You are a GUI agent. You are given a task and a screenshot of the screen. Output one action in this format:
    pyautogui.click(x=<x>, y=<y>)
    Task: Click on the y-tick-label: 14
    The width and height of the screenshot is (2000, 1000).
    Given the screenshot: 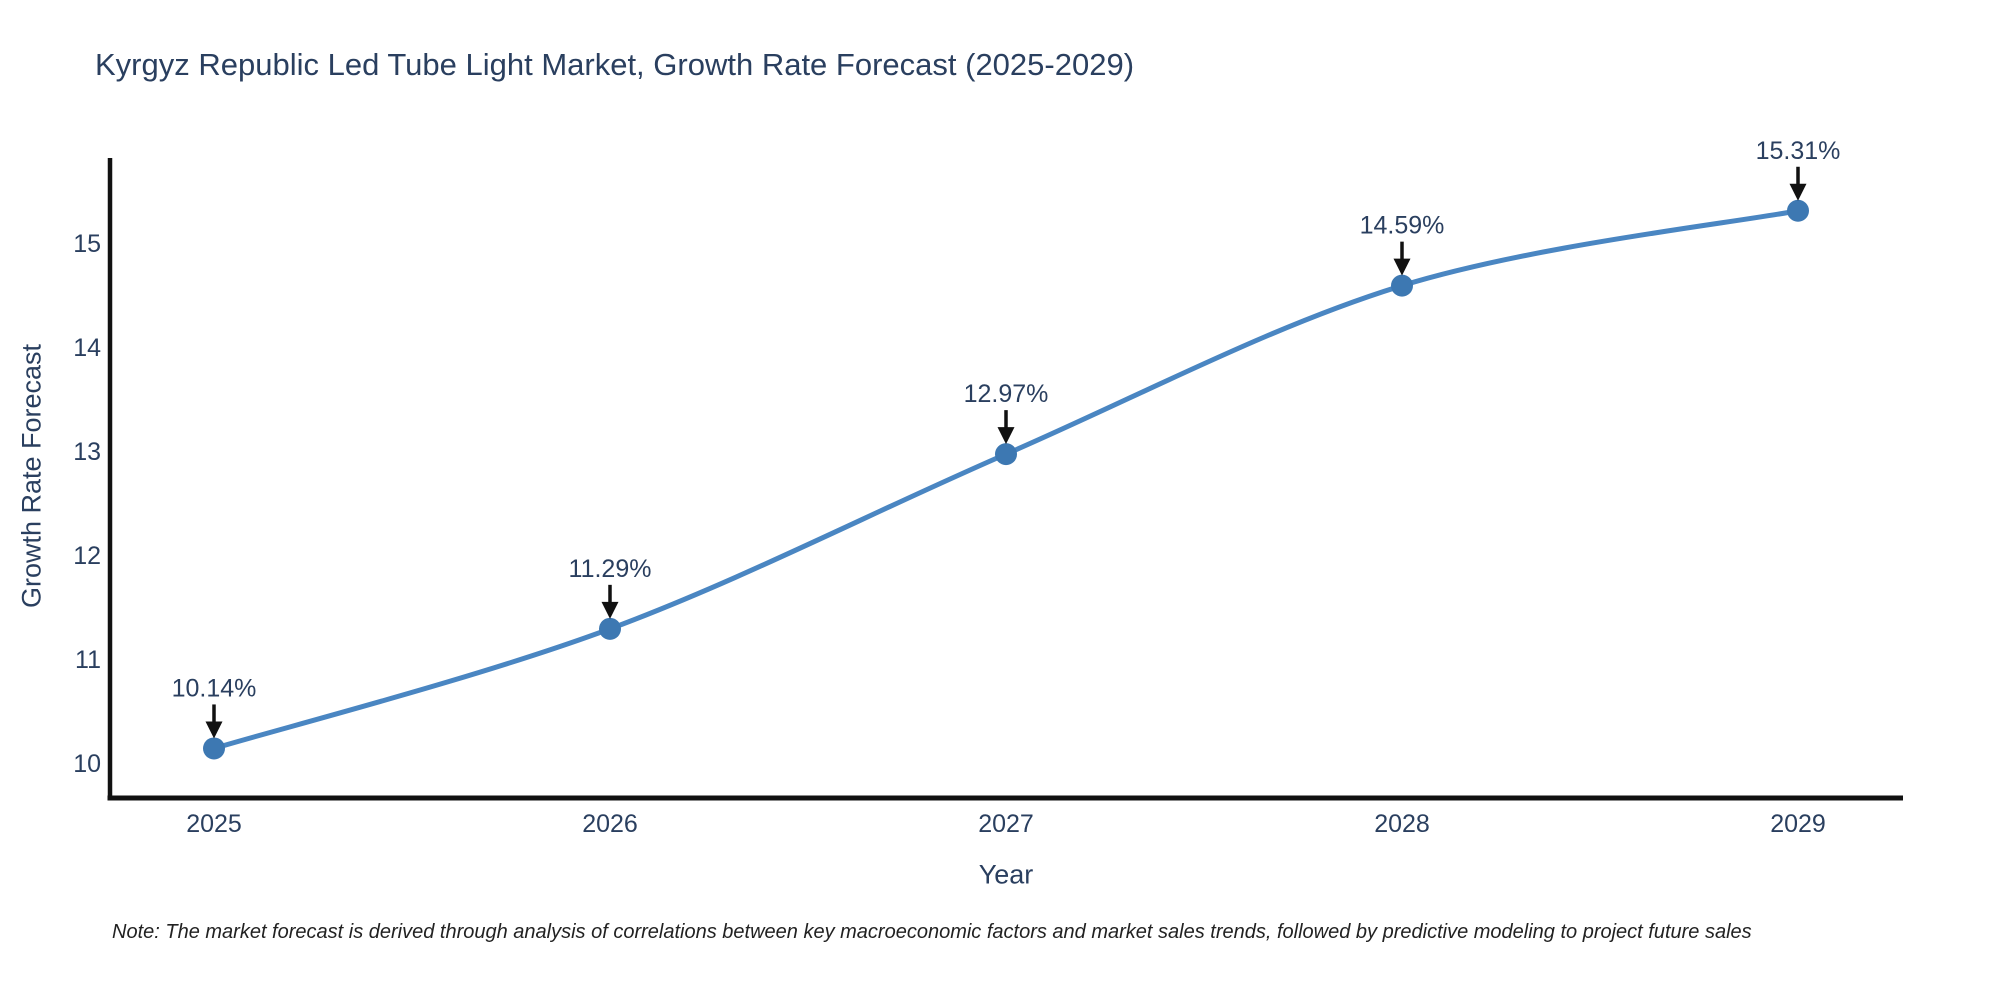 What is the action you would take?
    pyautogui.click(x=87, y=348)
    